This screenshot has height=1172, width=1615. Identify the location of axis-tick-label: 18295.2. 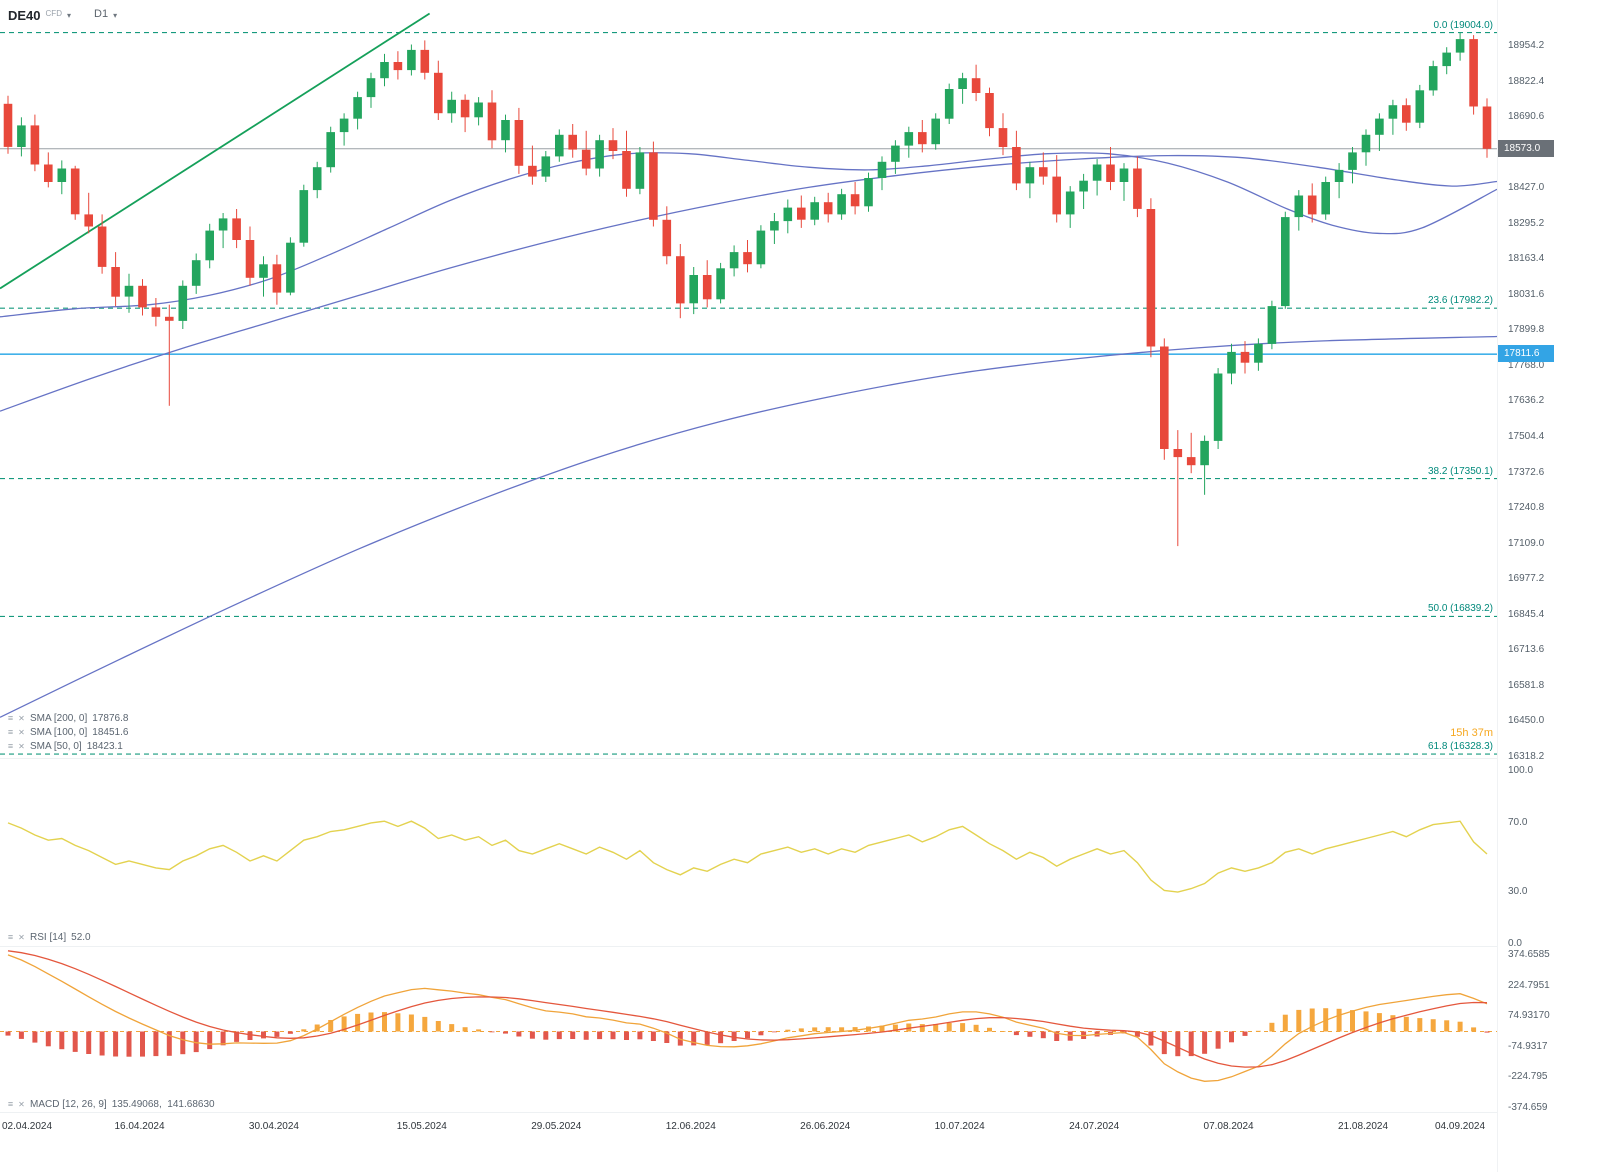
(1526, 223).